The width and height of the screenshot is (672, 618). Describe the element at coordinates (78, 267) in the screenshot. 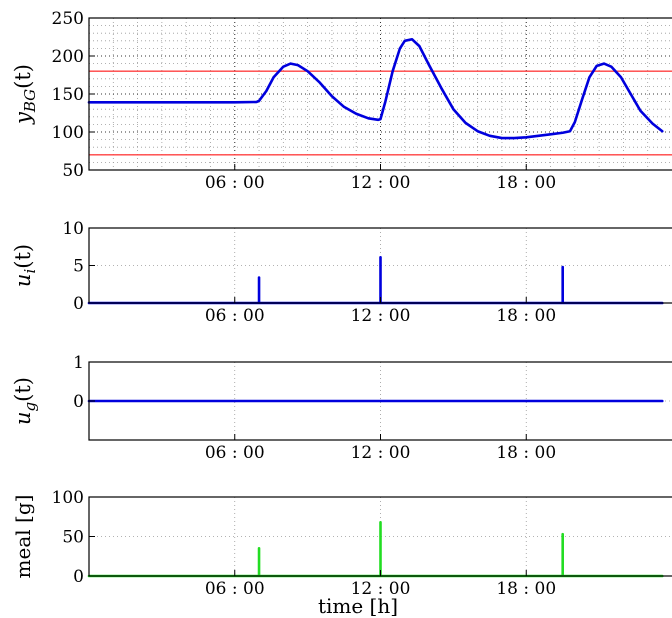

I see `ytick-label: 5` at that location.